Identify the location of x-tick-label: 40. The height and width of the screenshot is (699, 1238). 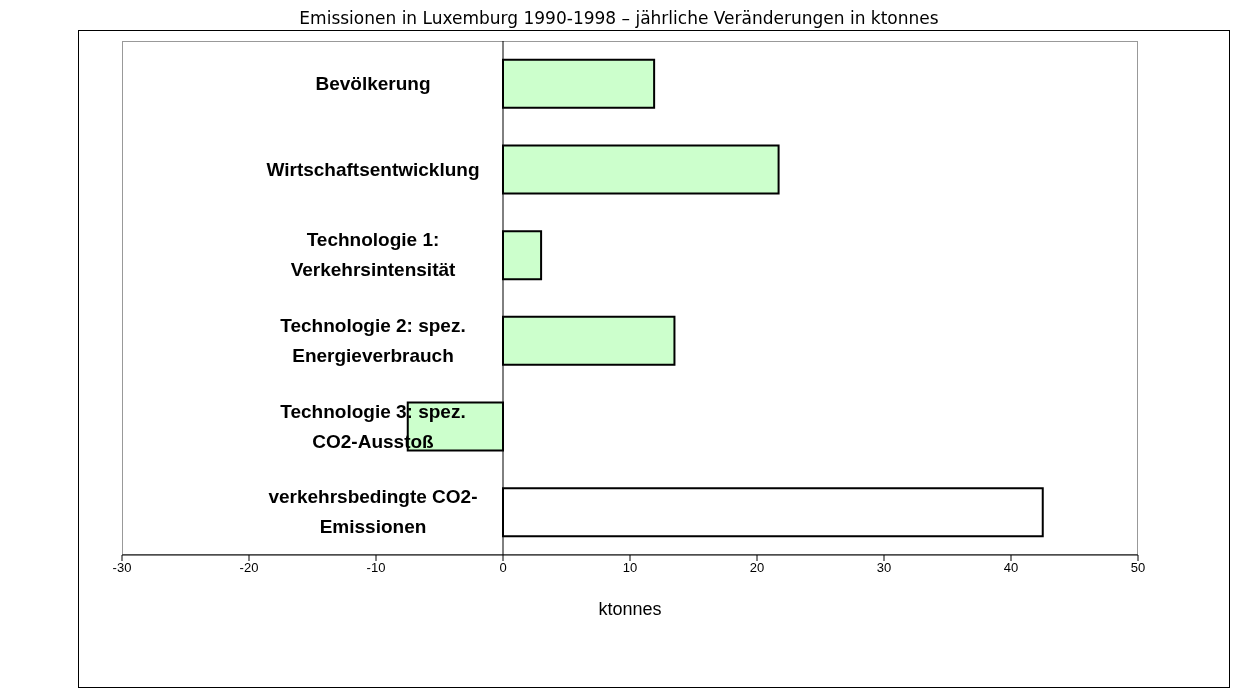
(1011, 568).